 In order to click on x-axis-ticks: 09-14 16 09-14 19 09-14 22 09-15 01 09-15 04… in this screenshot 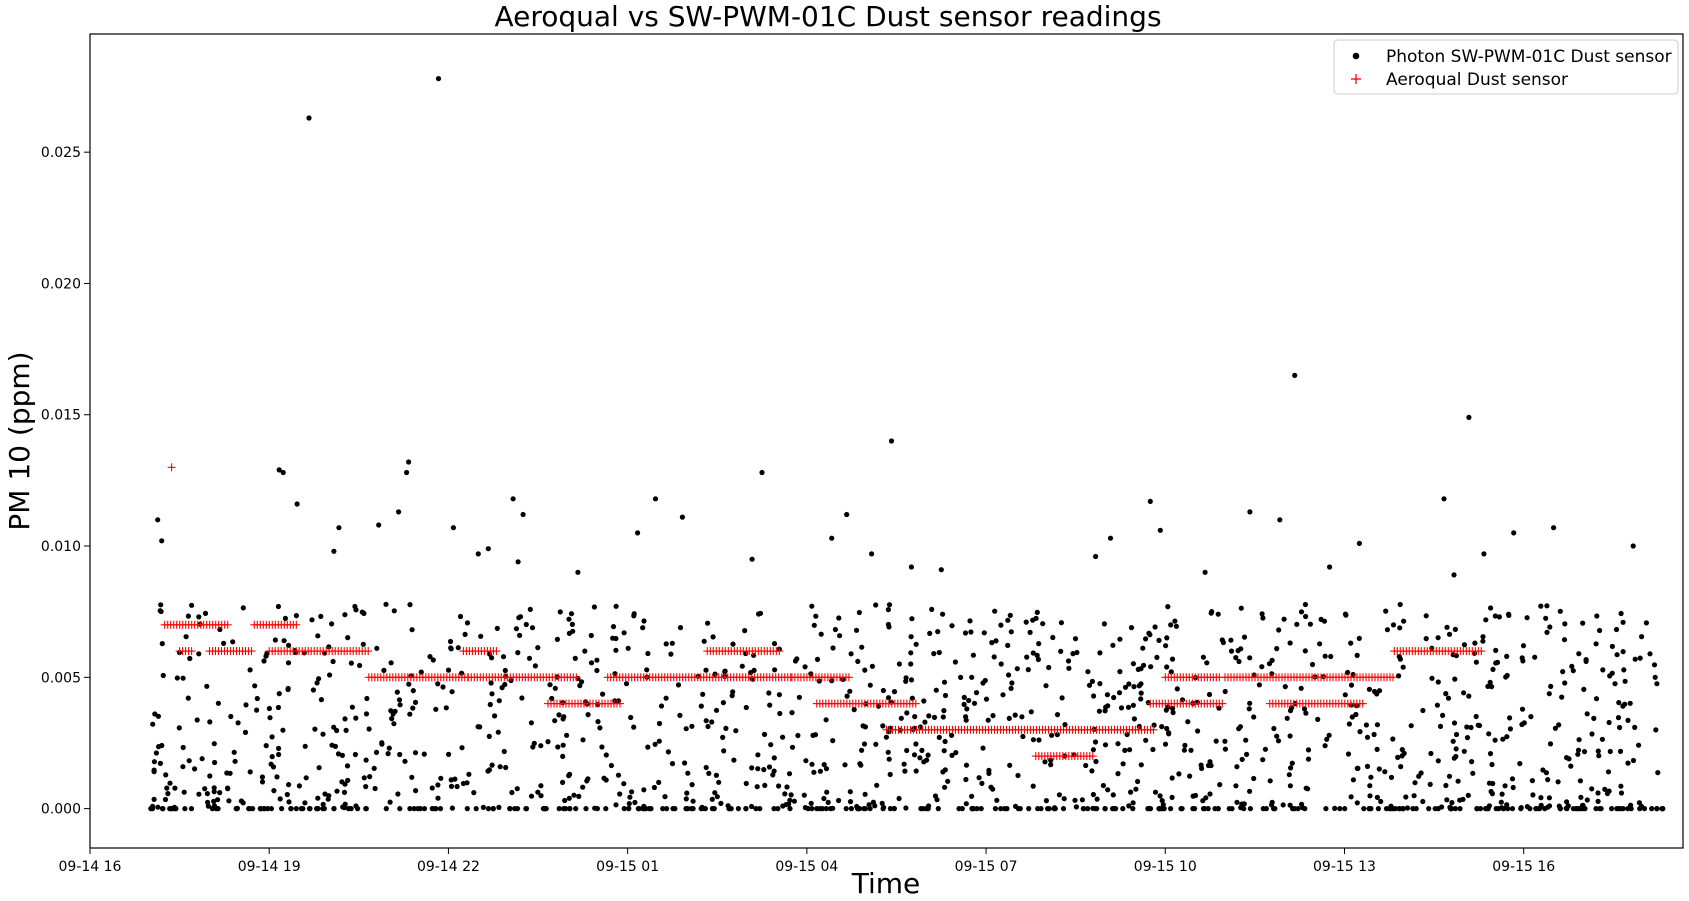, I will do `click(807, 861)`.